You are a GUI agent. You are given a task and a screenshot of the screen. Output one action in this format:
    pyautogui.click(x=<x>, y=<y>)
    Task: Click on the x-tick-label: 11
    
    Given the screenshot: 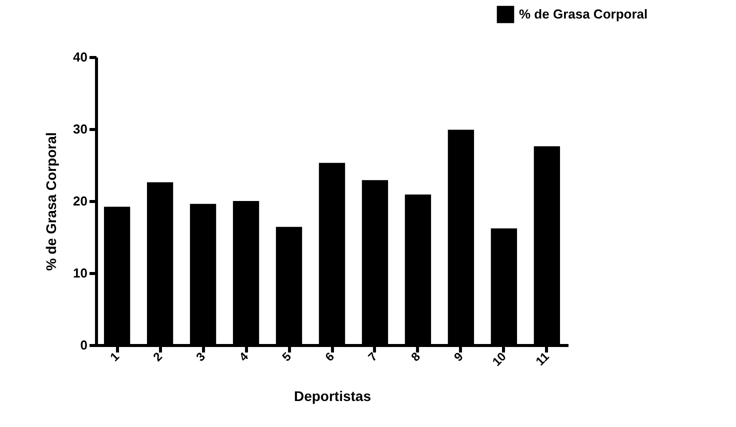 What is the action you would take?
    pyautogui.click(x=542, y=358)
    